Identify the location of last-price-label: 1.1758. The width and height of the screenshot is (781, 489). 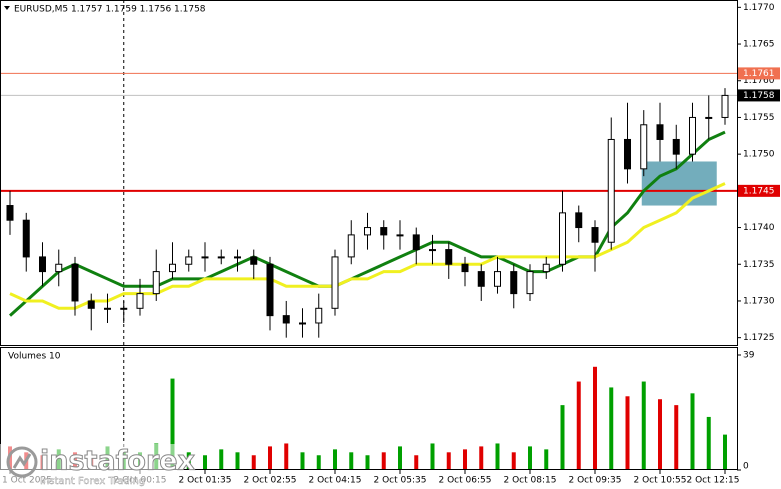
(759, 96).